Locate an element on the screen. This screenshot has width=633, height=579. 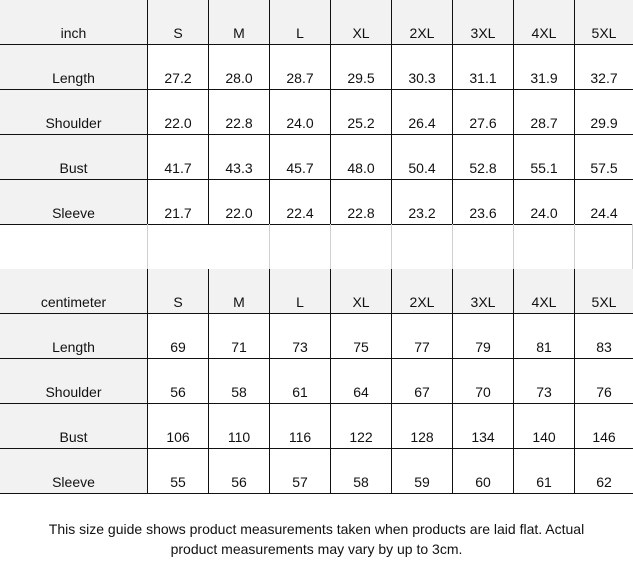
table-cell: 31.1 is located at coordinates (483, 67).